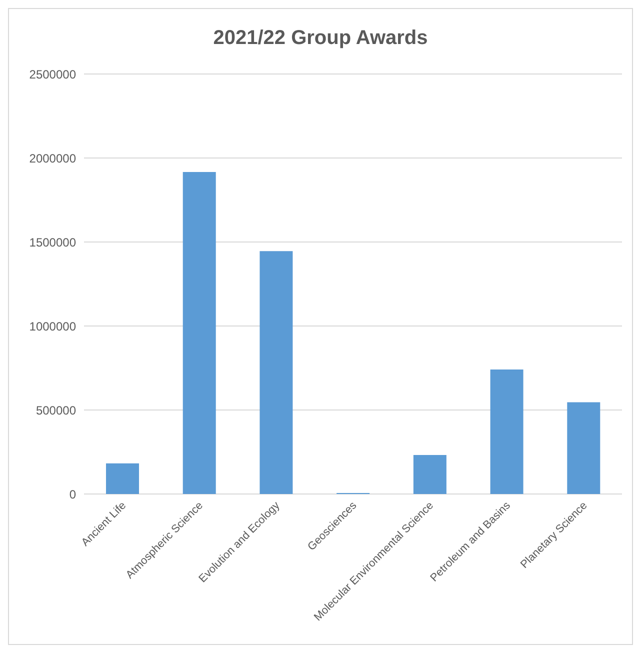 This screenshot has height=651, width=639. What do you see at coordinates (320, 38) in the screenshot?
I see `chart-title: 2021/22 Group Awards` at bounding box center [320, 38].